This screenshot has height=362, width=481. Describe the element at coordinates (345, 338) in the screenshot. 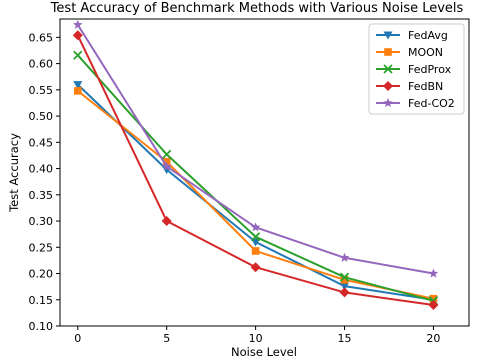

I see `x-tick-label: 15` at that location.